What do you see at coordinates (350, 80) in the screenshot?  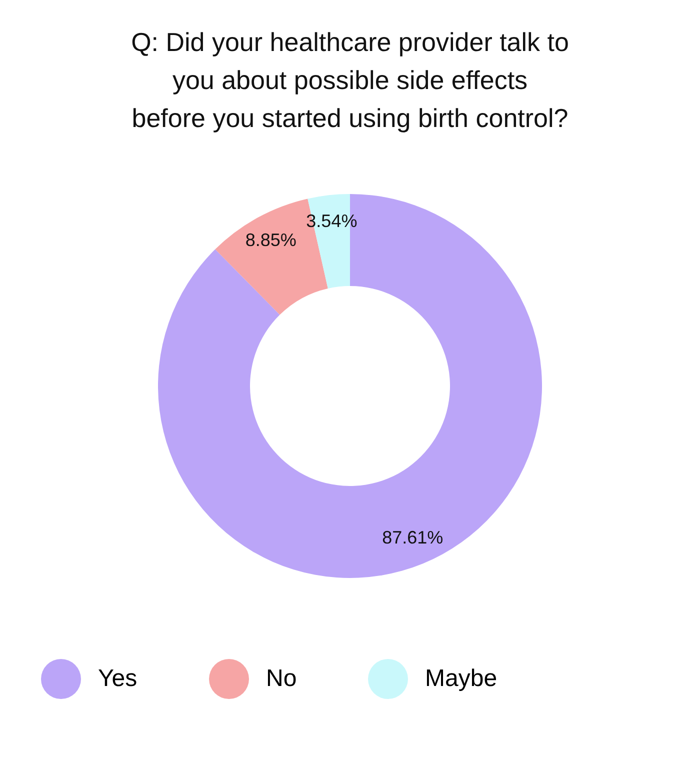 I see `text: you about possible side effects` at bounding box center [350, 80].